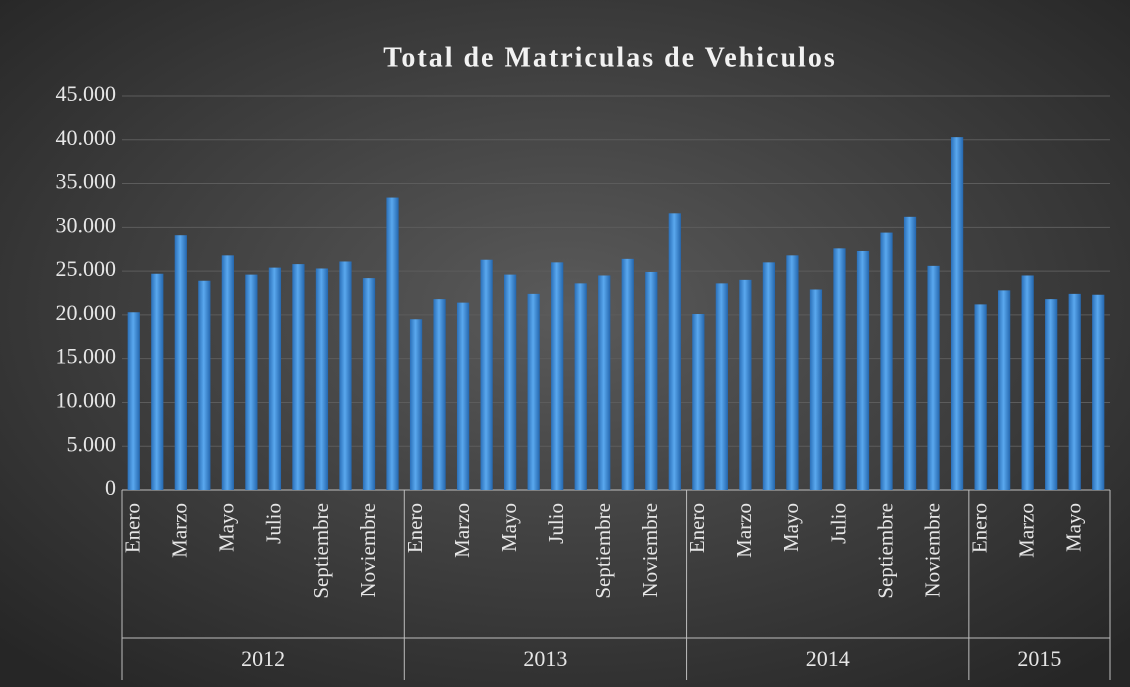  What do you see at coordinates (545, 658) in the screenshot?
I see `group-label: 2013` at bounding box center [545, 658].